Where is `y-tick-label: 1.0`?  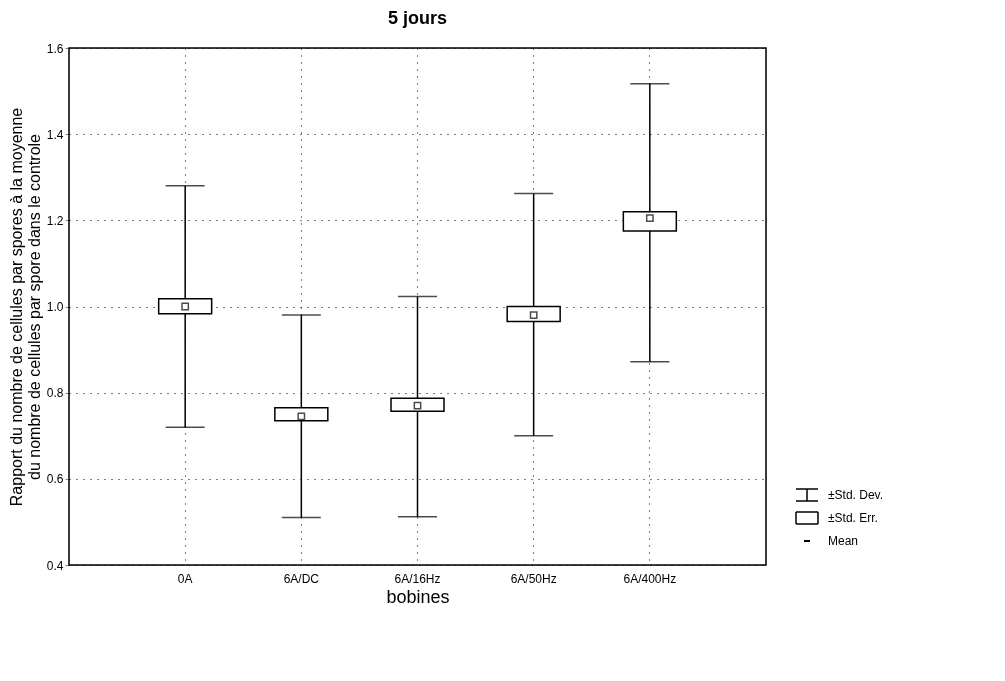 y-tick-label: 1.0 is located at coordinates (55, 307).